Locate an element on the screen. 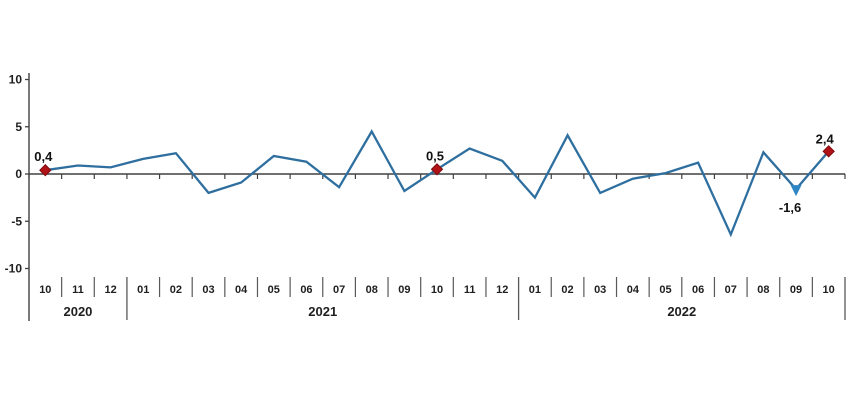 The height and width of the screenshot is (400, 850). y-tick-label: 5 is located at coordinates (18, 127).